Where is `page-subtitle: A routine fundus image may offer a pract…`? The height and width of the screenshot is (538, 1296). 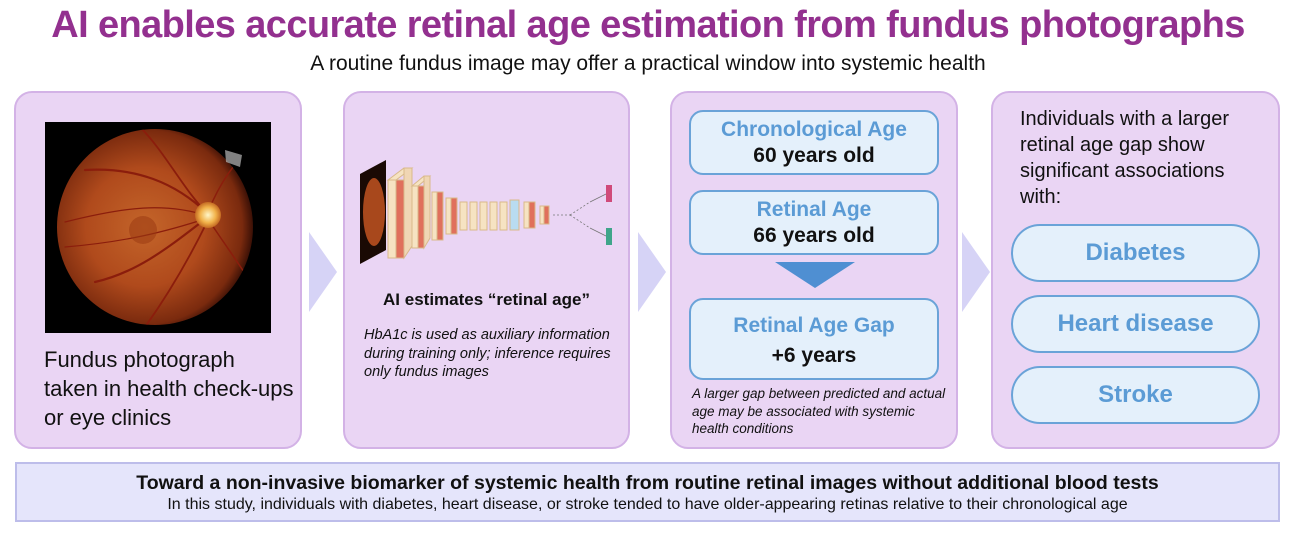
page-subtitle: A routine fundus image may offer a pract… is located at coordinates (648, 63).